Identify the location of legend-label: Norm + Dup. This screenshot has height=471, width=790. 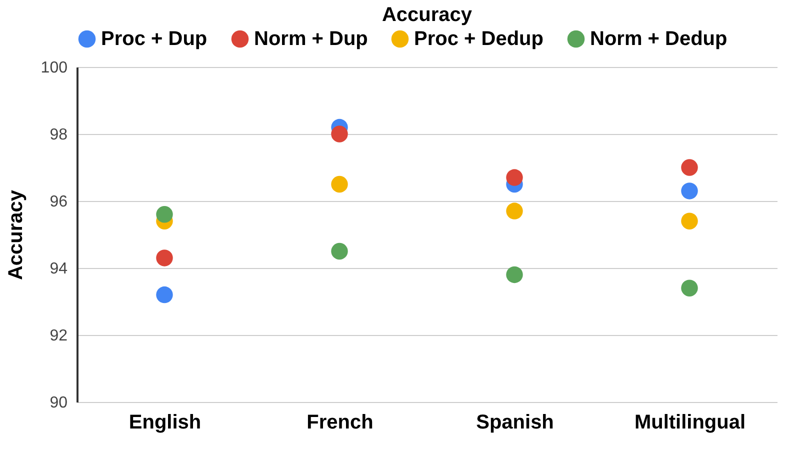
(311, 39).